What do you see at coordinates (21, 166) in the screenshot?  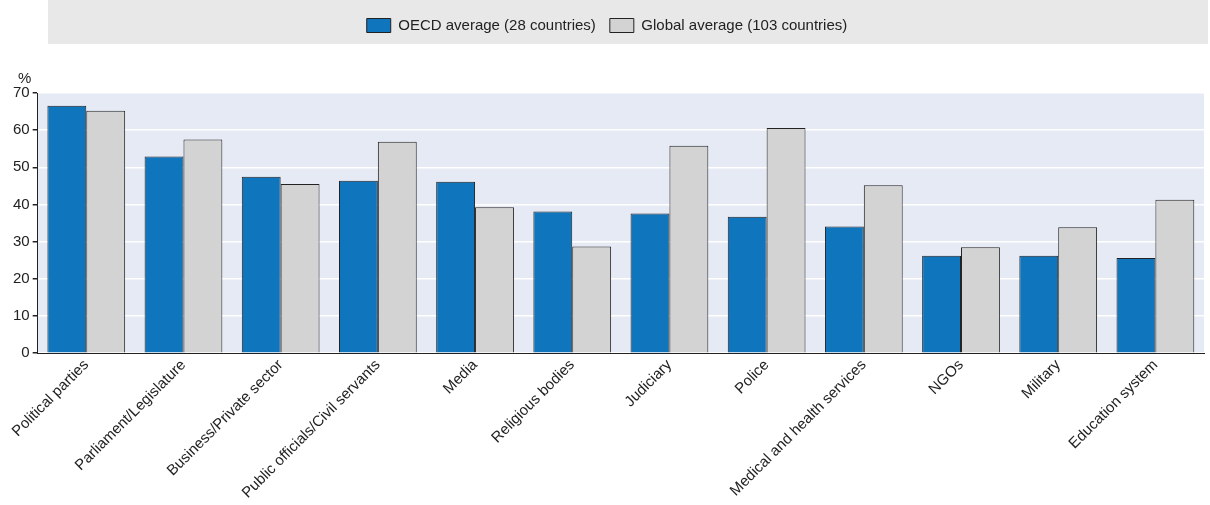 I see `y-tick-label: 50` at bounding box center [21, 166].